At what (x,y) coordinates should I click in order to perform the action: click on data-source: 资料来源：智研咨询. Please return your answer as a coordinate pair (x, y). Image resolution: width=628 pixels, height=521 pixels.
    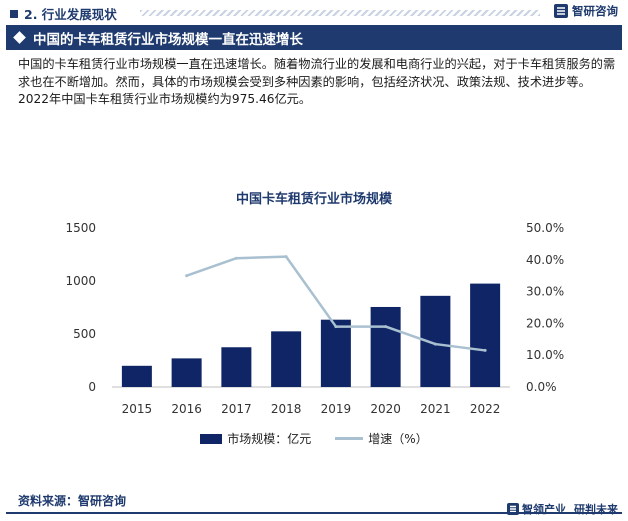
    Looking at the image, I should click on (72, 501).